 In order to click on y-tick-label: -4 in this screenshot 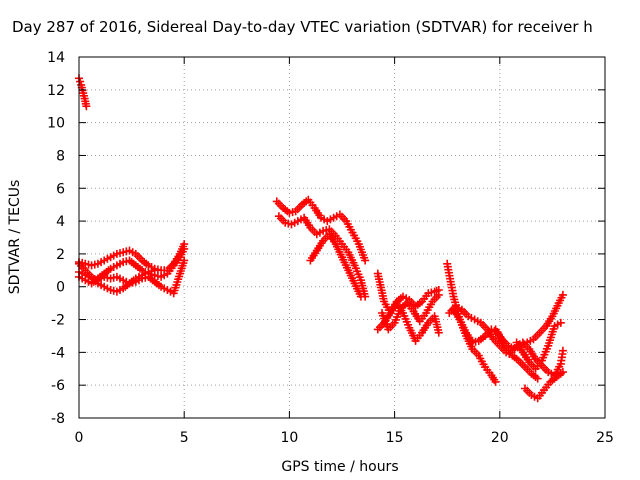, I will do `click(58, 353)`.